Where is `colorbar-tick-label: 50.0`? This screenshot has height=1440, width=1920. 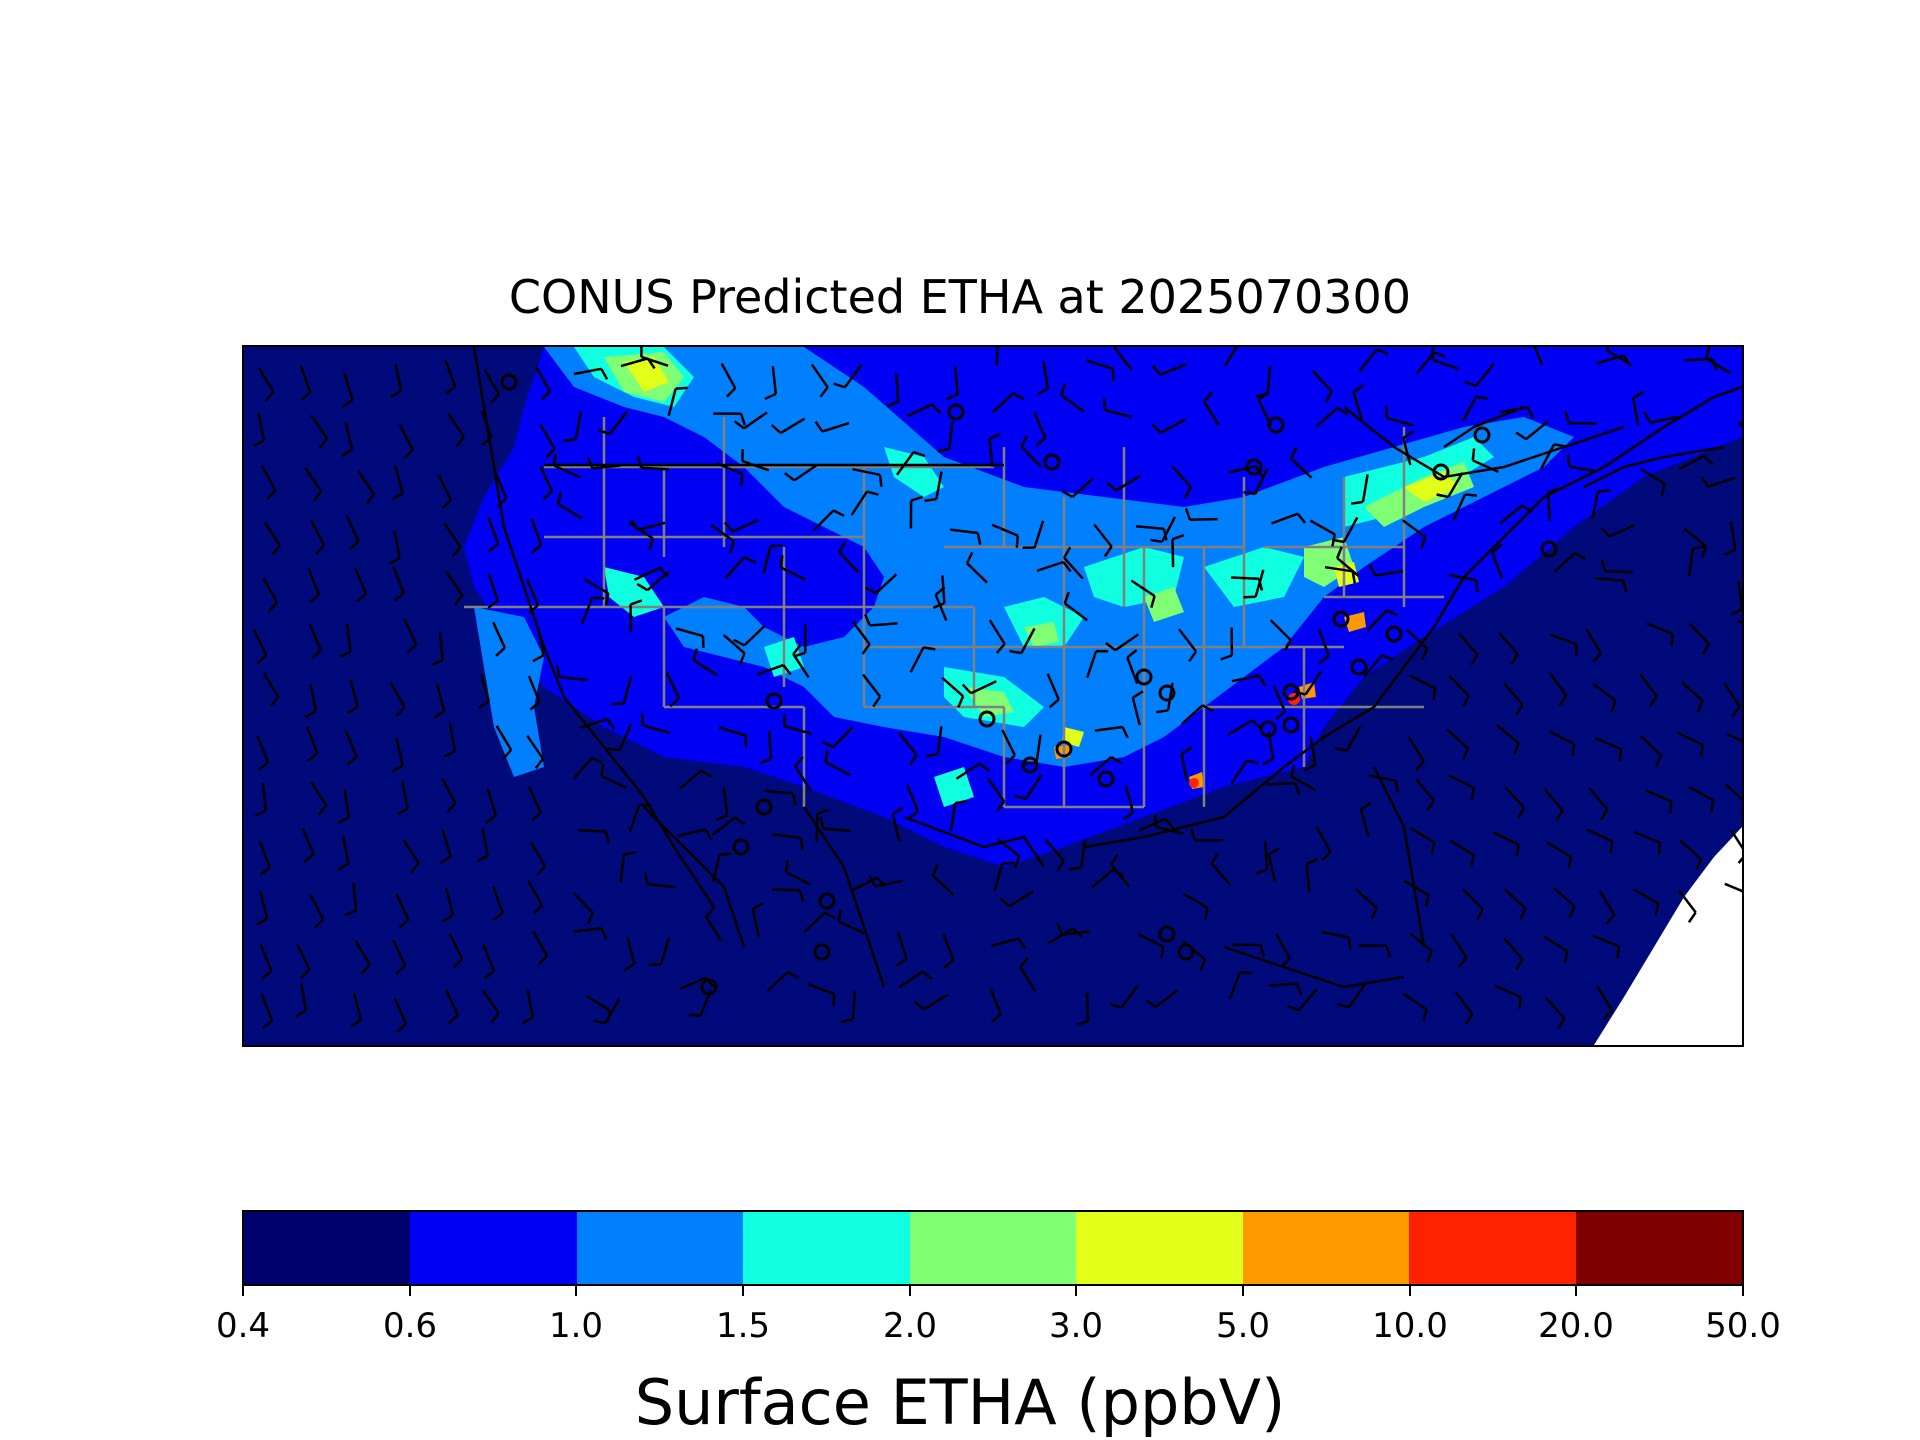 colorbar-tick-label: 50.0 is located at coordinates (1743, 1326).